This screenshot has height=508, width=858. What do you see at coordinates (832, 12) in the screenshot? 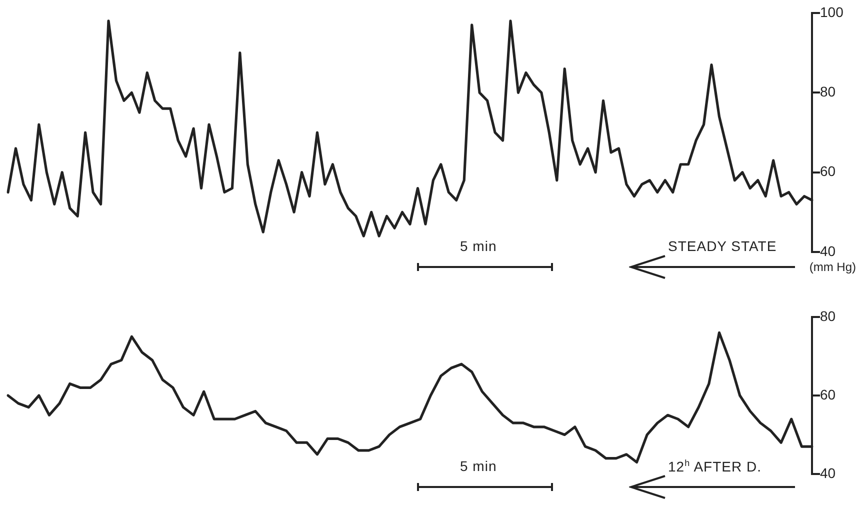
I see `y-tick-label: 100` at bounding box center [832, 12].